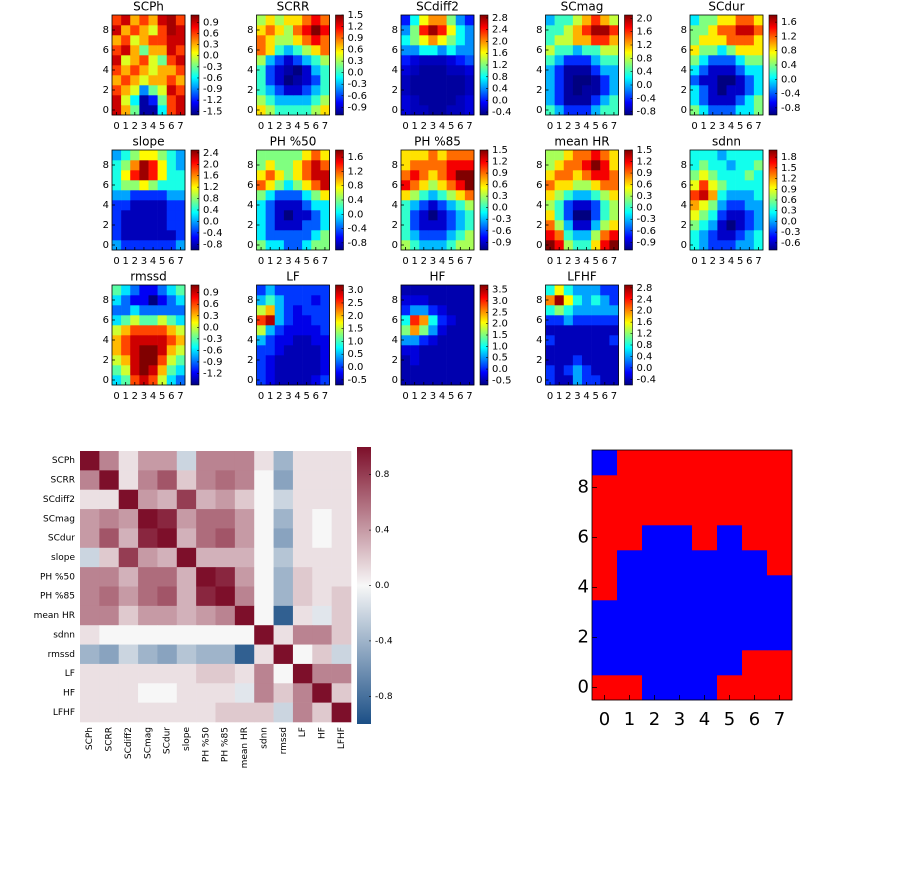 This screenshot has height=876, width=901. What do you see at coordinates (437, 200) in the screenshot?
I see `plot-frame` at bounding box center [437, 200].